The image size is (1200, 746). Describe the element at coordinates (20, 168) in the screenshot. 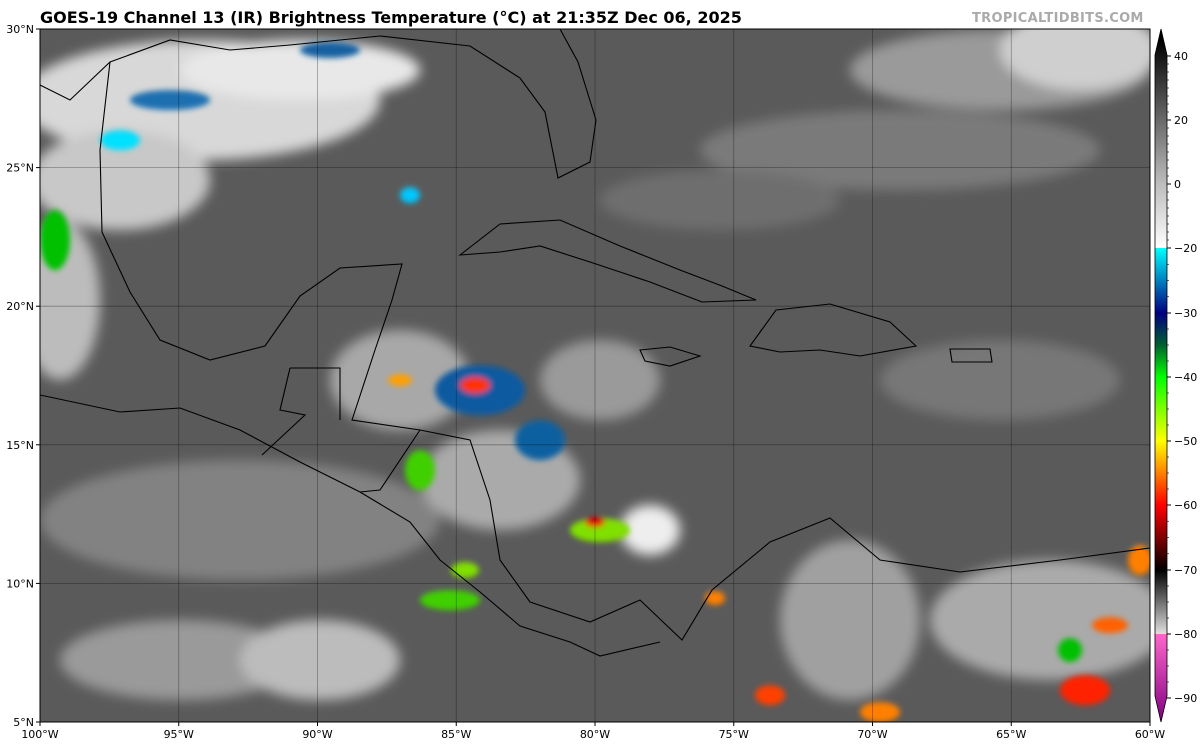

I see `lat-label: 25°N` at that location.